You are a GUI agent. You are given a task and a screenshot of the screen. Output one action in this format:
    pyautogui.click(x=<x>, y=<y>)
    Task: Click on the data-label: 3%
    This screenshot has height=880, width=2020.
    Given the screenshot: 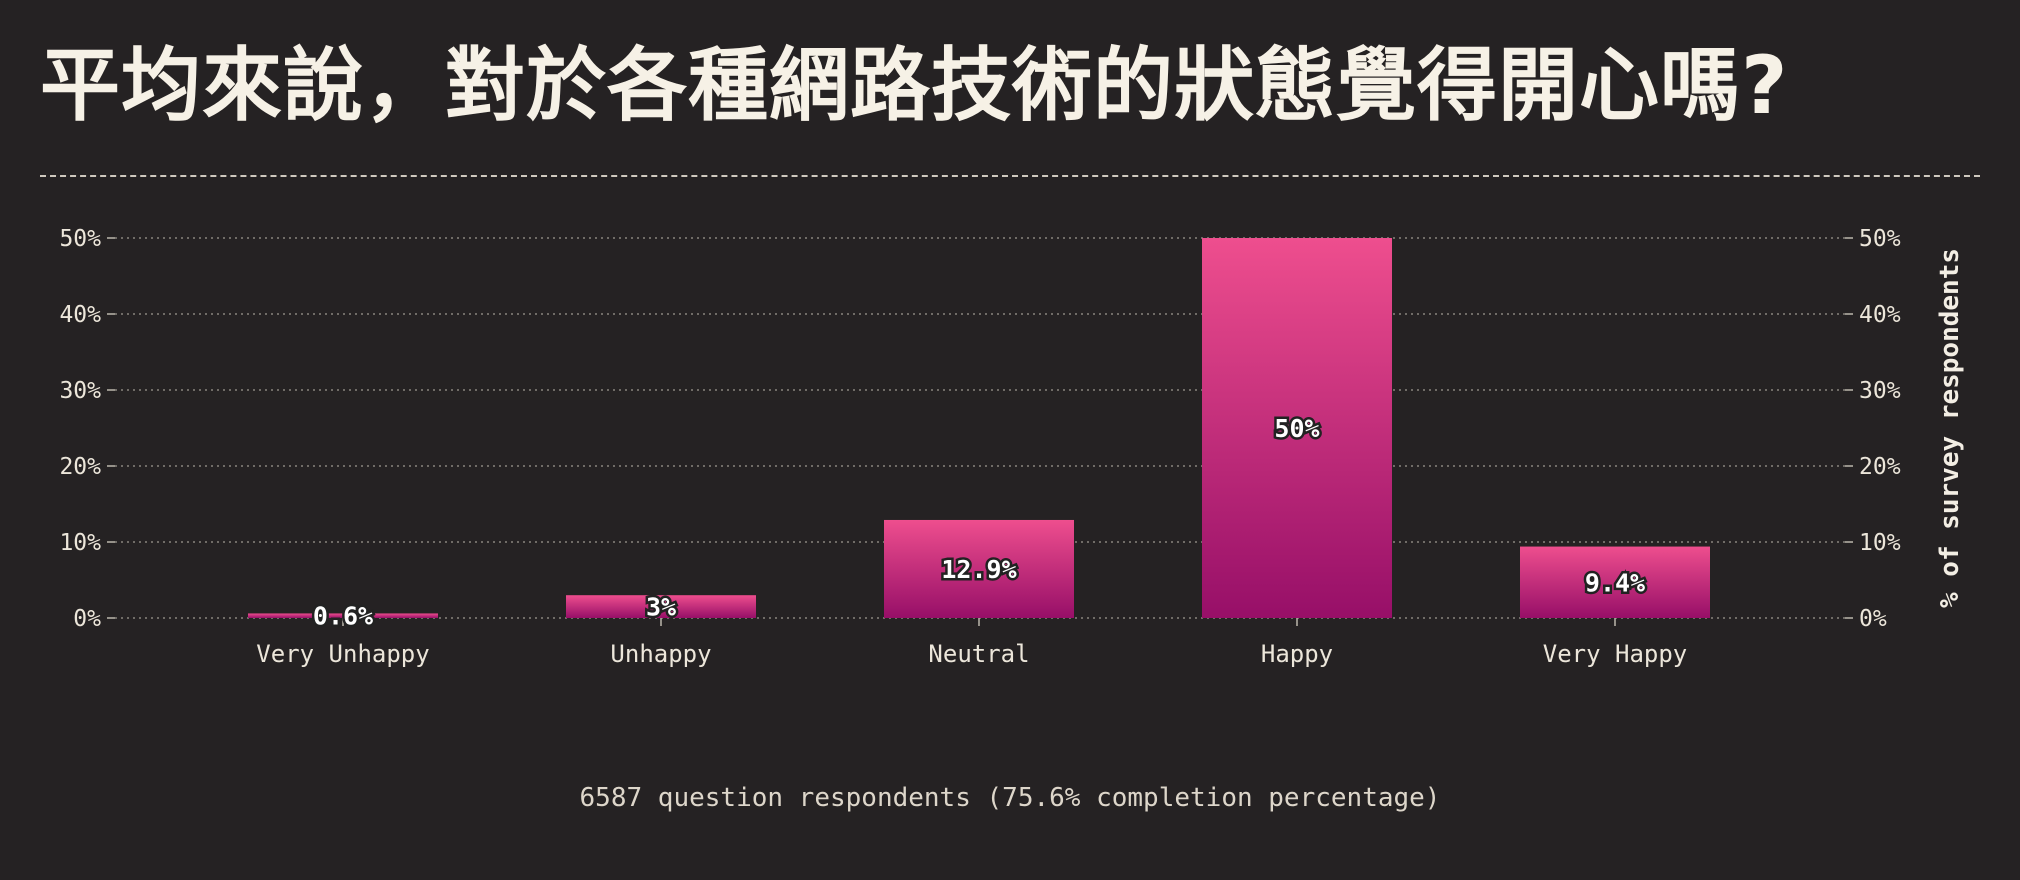 What is the action you would take?
    pyautogui.click(x=661, y=607)
    